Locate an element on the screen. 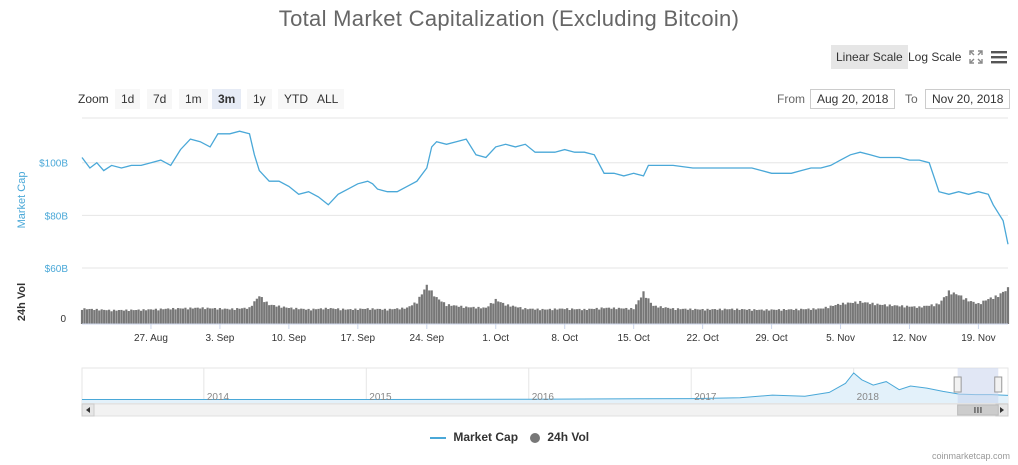 The width and height of the screenshot is (1018, 465). legend-volume: 24h Vol is located at coordinates (559, 437).